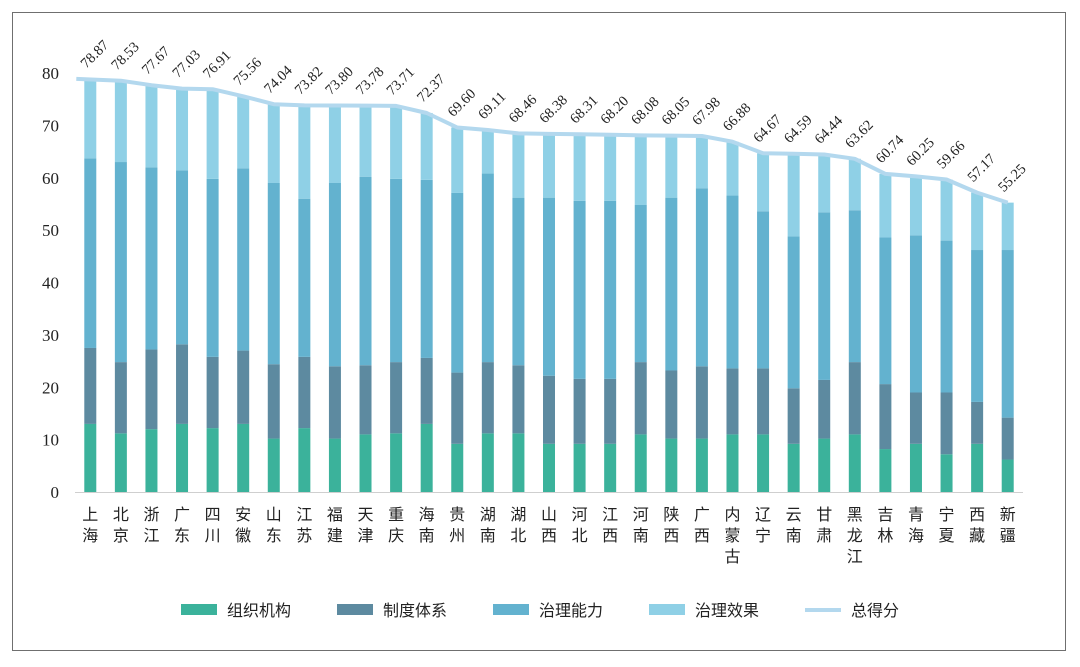 This screenshot has width=1080, height=667. What do you see at coordinates (523, 109) in the screenshot?
I see `total-data-label: 68.46` at bounding box center [523, 109].